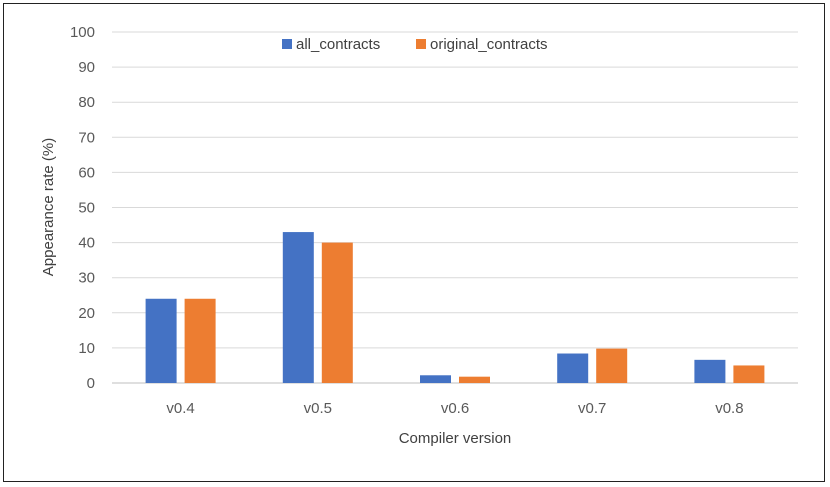 Image resolution: width=830 pixels, height=487 pixels. What do you see at coordinates (489, 44) in the screenshot?
I see `legend-label-original-contracts: original_contracts` at bounding box center [489, 44].